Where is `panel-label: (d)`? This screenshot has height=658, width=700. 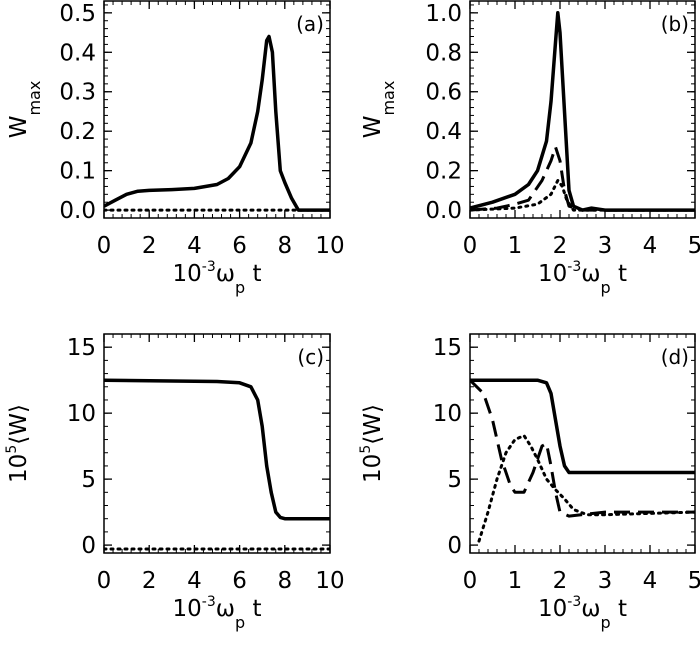
panel-label: (d) is located at coordinates (675, 357).